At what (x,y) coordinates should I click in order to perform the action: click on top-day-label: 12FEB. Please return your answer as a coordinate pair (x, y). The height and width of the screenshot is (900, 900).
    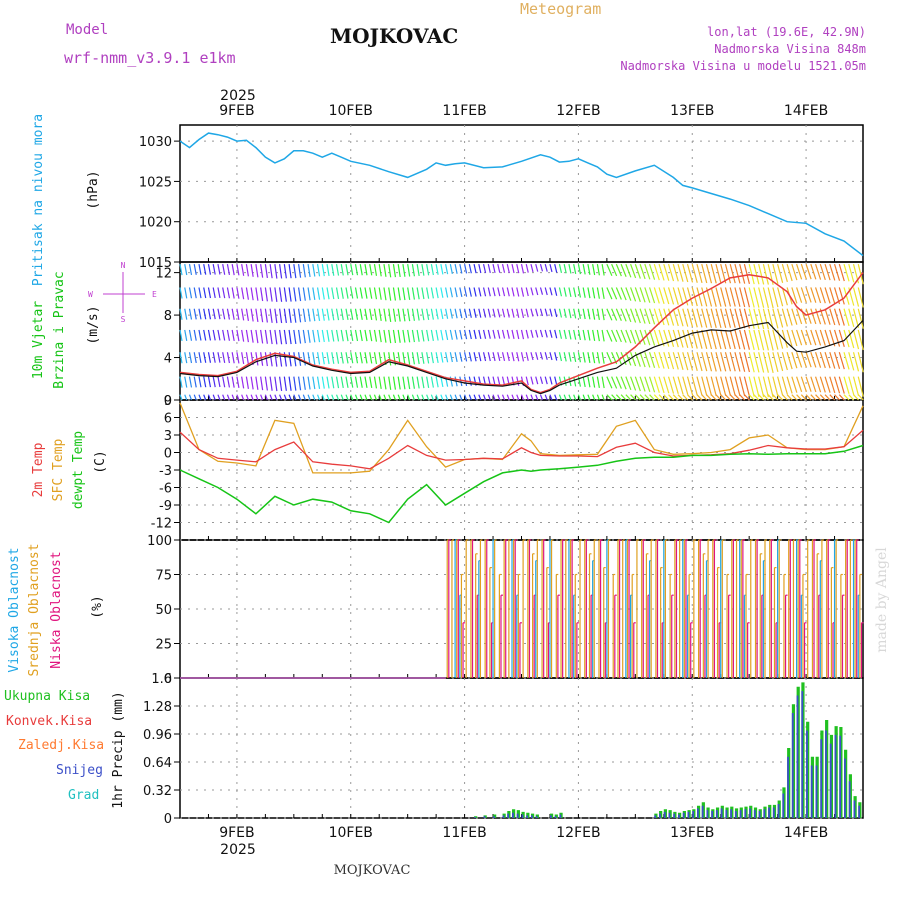
    Looking at the image, I should click on (578, 111).